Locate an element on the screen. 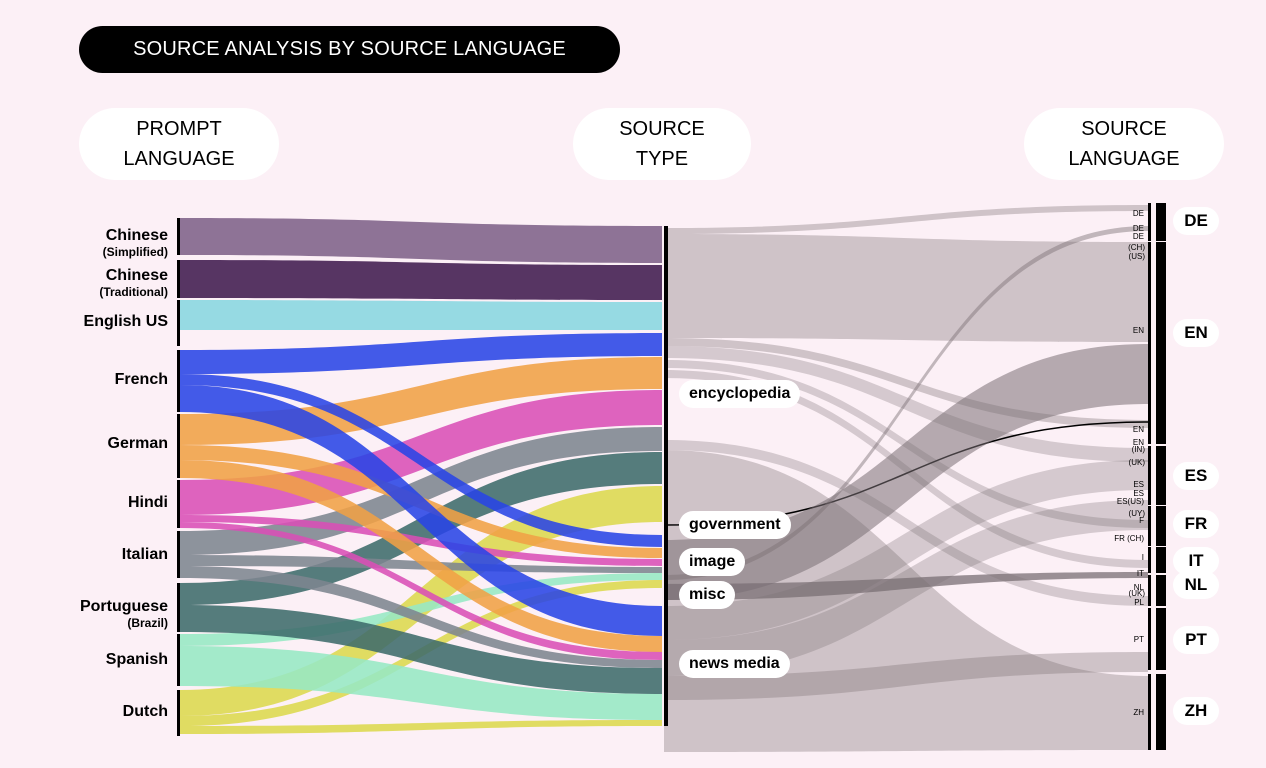 The width and height of the screenshot is (1266, 768). source-language-fr: FR is located at coordinates (1196, 524).